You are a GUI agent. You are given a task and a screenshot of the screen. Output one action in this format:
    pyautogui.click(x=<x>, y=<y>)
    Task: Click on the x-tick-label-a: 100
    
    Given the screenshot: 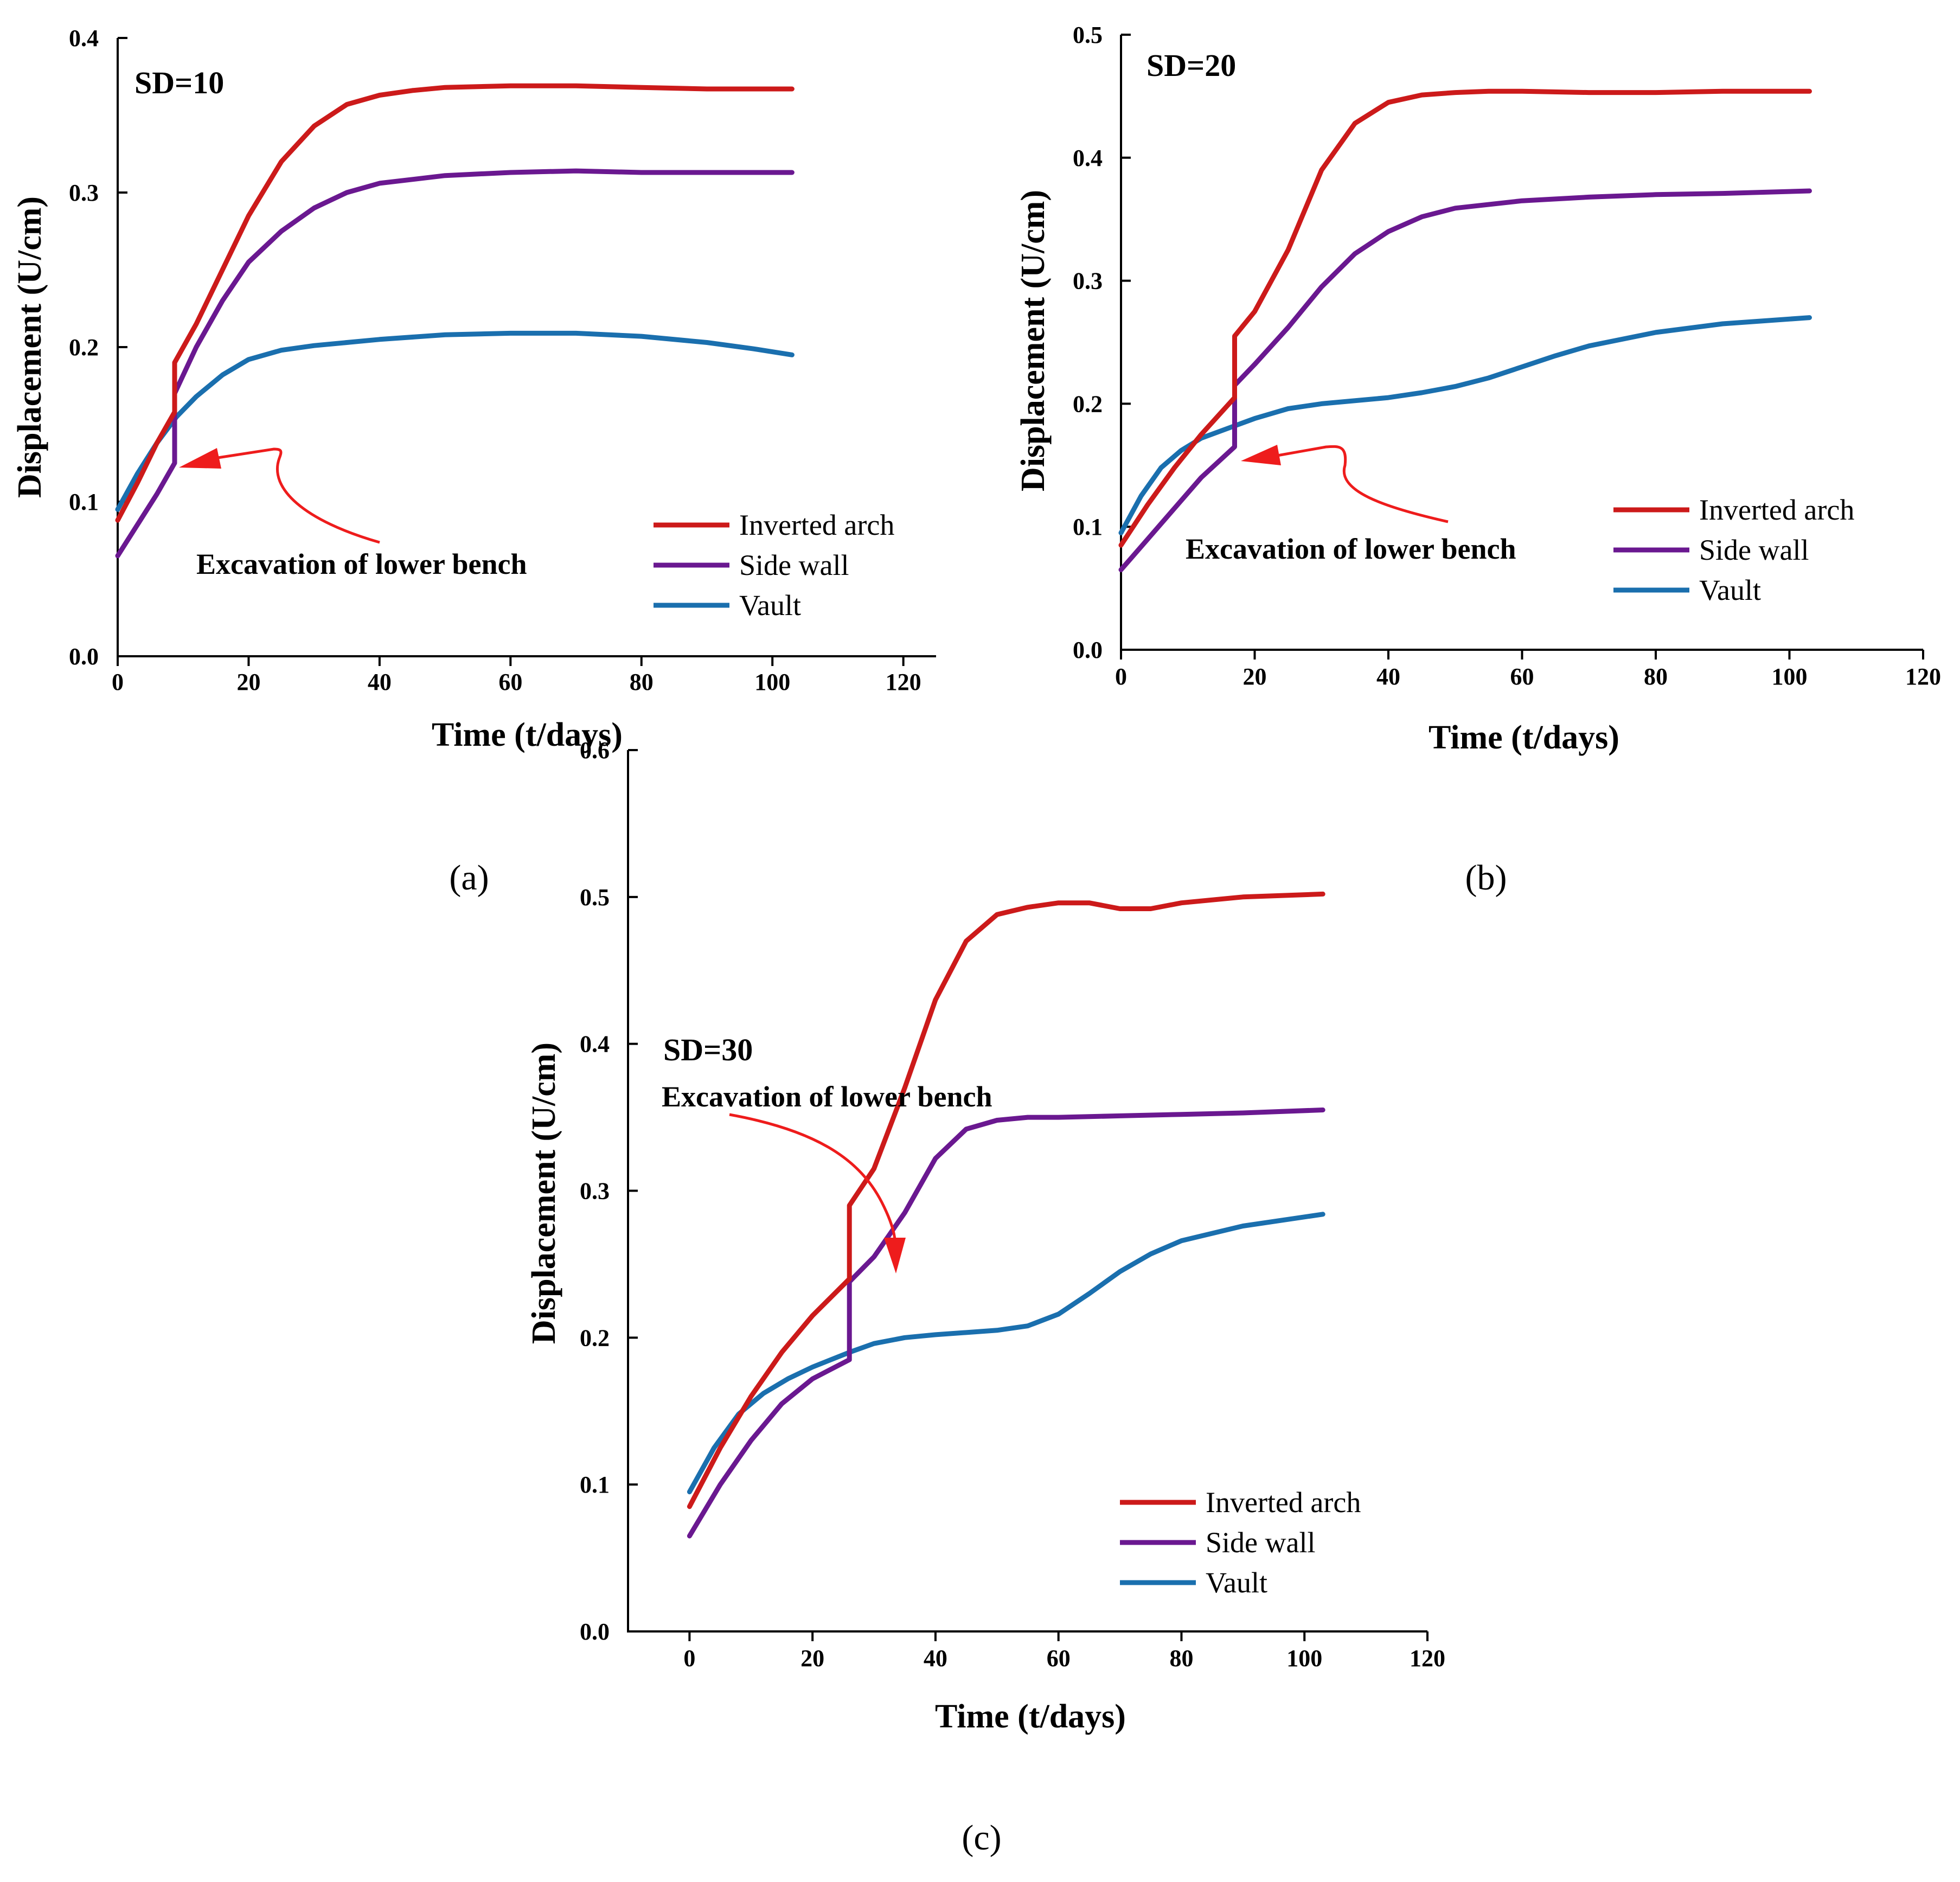 What is the action you would take?
    pyautogui.click(x=772, y=682)
    